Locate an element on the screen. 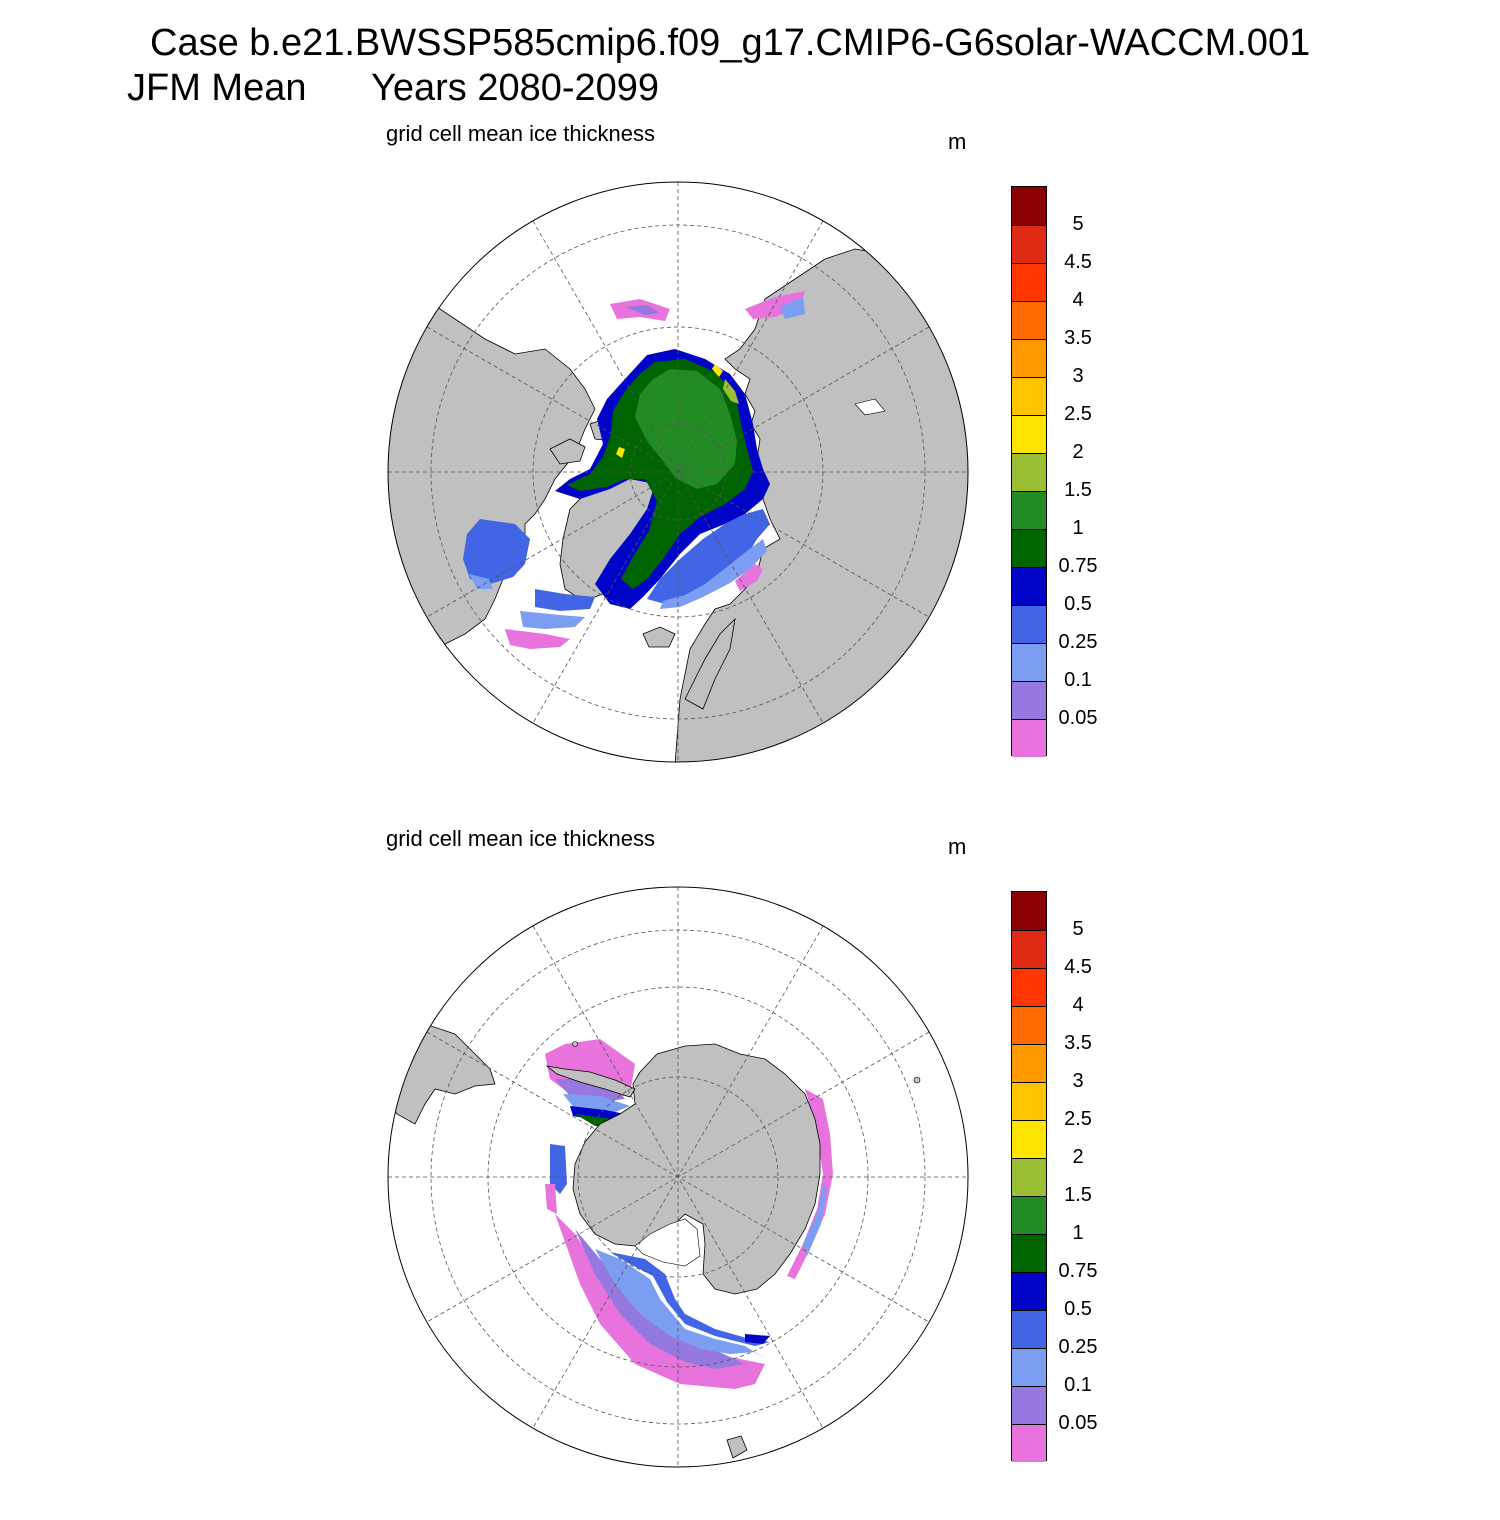 The height and width of the screenshot is (1520, 1500). ice-1-1.5 is located at coordinates (686, 429).